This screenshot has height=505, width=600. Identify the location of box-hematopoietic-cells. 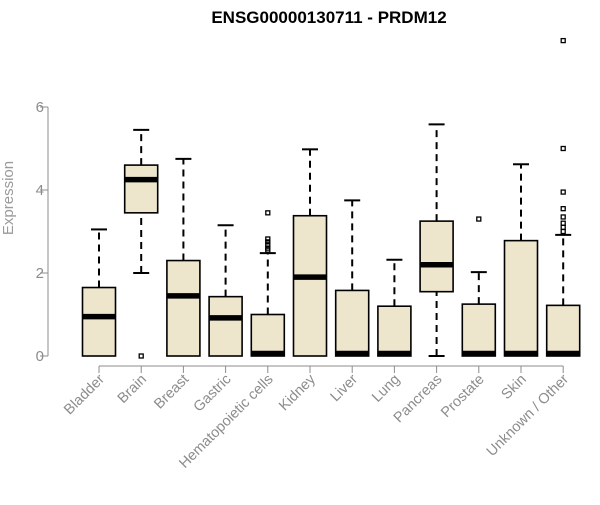
(268, 283).